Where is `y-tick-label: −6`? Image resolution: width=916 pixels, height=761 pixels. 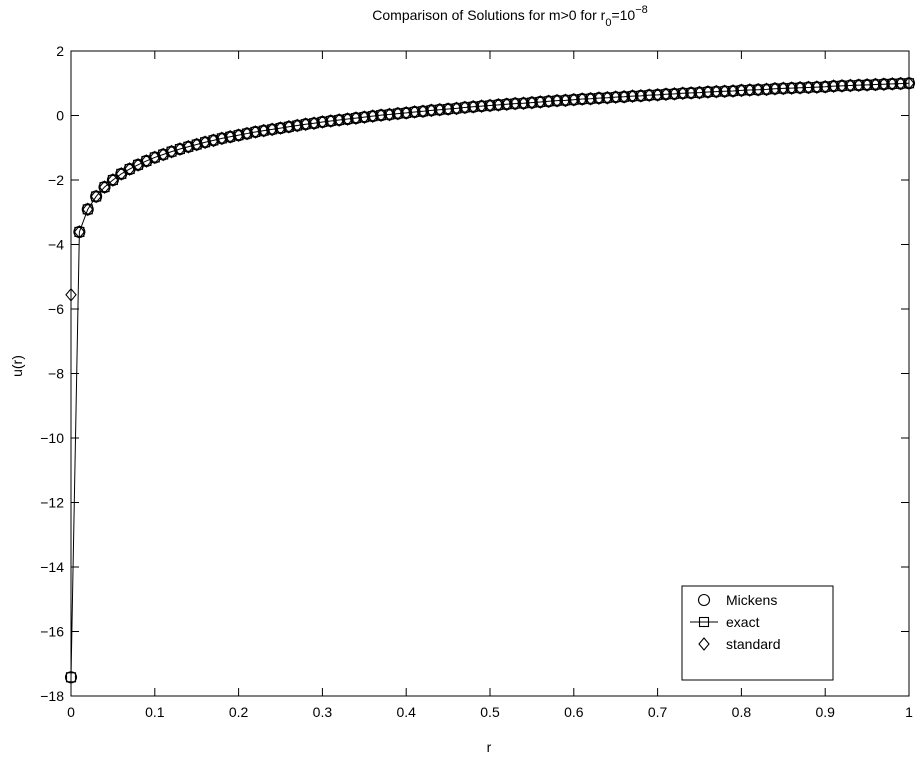
y-tick-label: −6 is located at coordinates (56, 309).